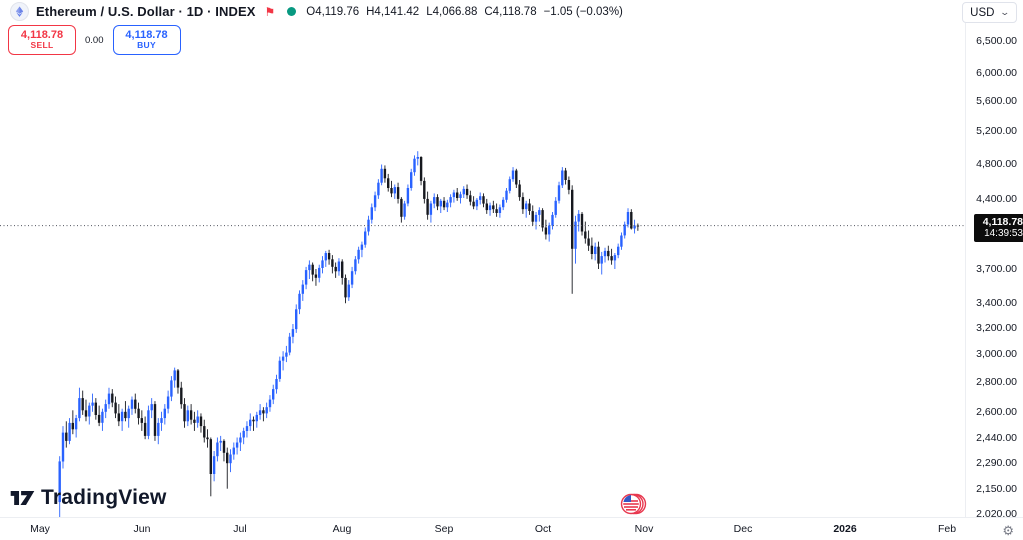 The height and width of the screenshot is (540, 1023). I want to click on buy-button: 4,118.78 BUY, so click(146, 40).